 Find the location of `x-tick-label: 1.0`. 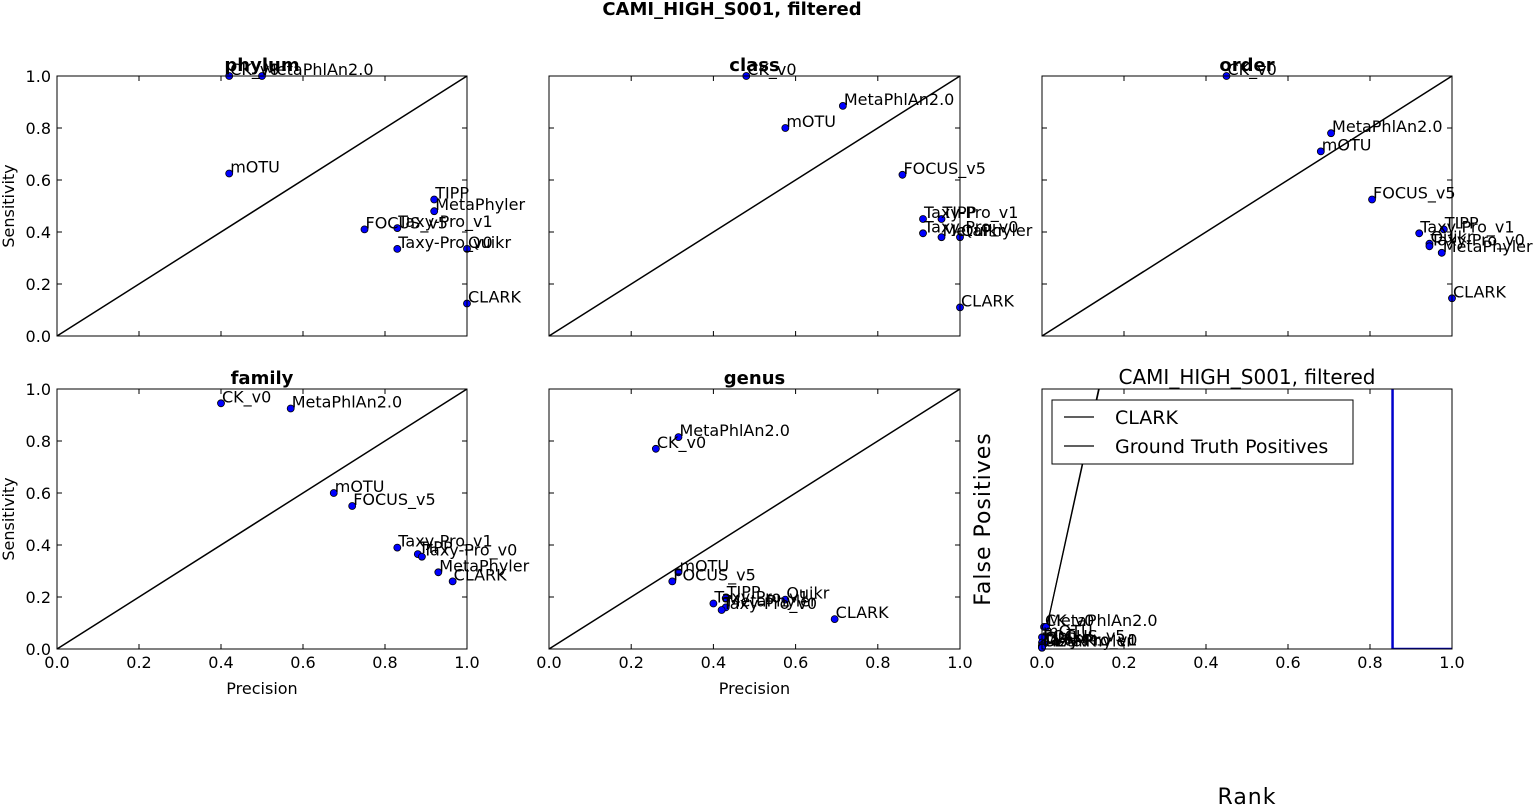

x-tick-label: 1.0 is located at coordinates (466, 662).